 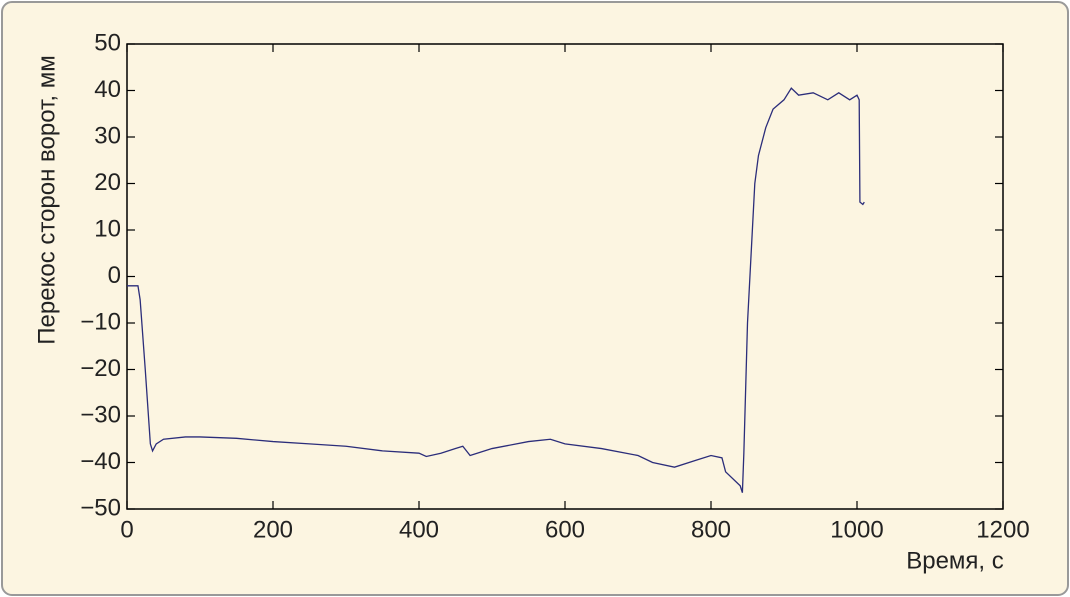 I want to click on y-tick-label: −10, so click(x=100, y=321).